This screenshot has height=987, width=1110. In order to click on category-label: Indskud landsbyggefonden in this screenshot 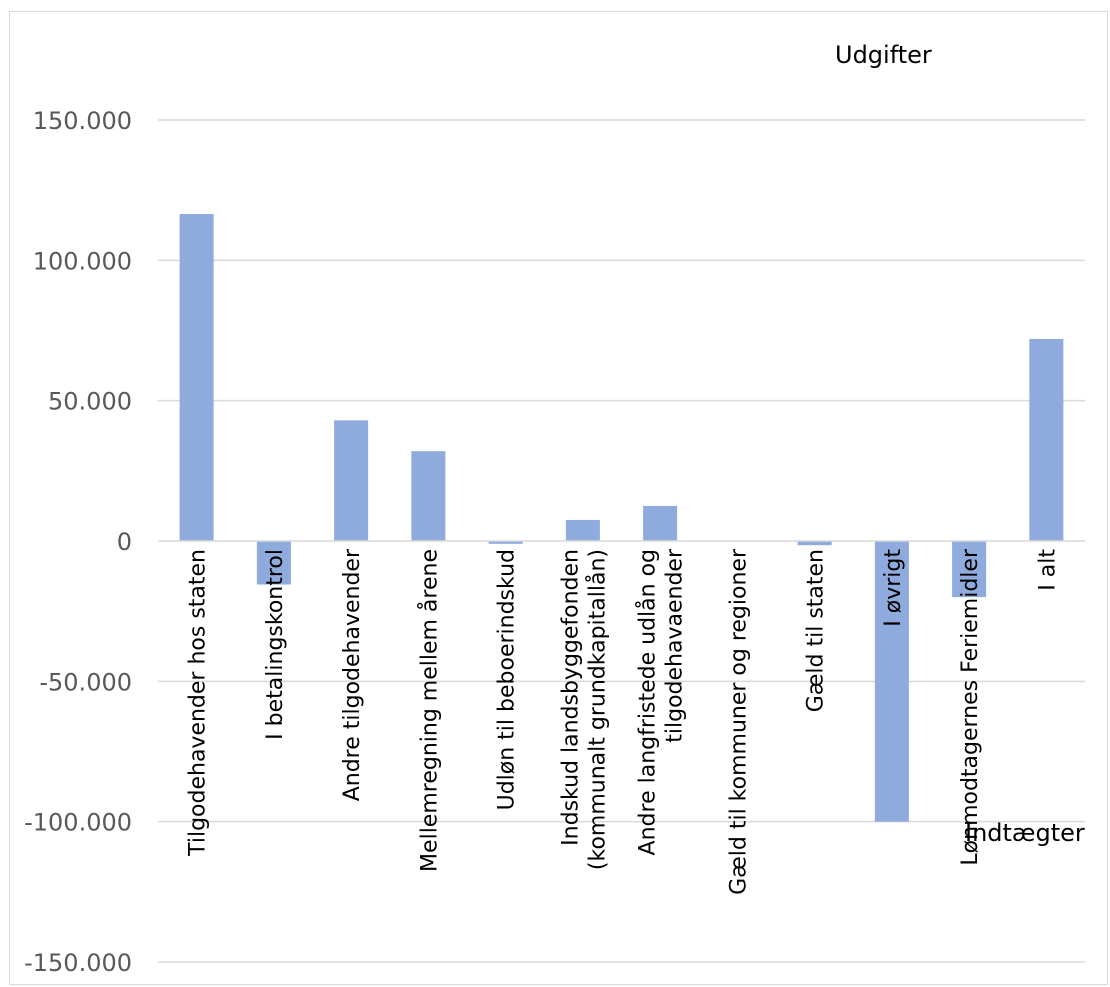, I will do `click(570, 697)`.